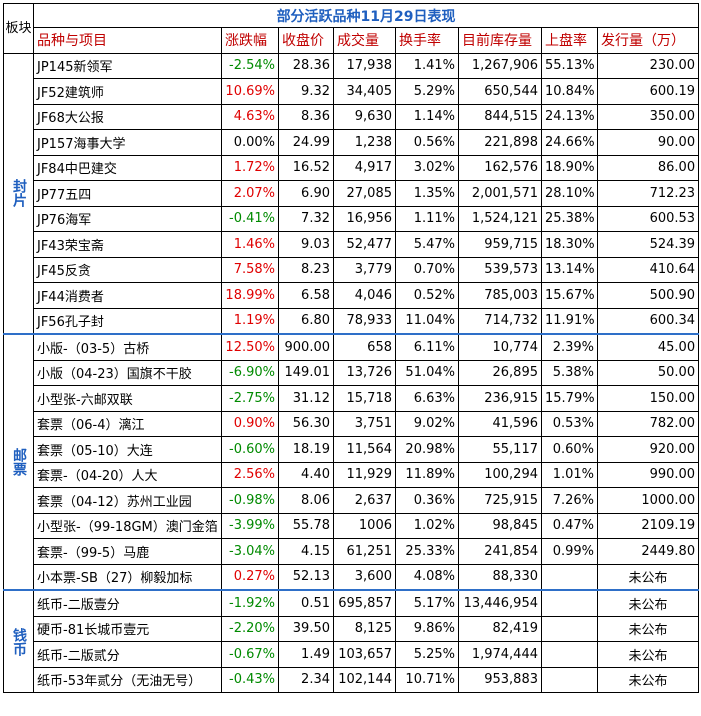 The width and height of the screenshot is (701, 716). What do you see at coordinates (569, 142) in the screenshot?
I see `listing-rate-cell: 24.66%` at bounding box center [569, 142].